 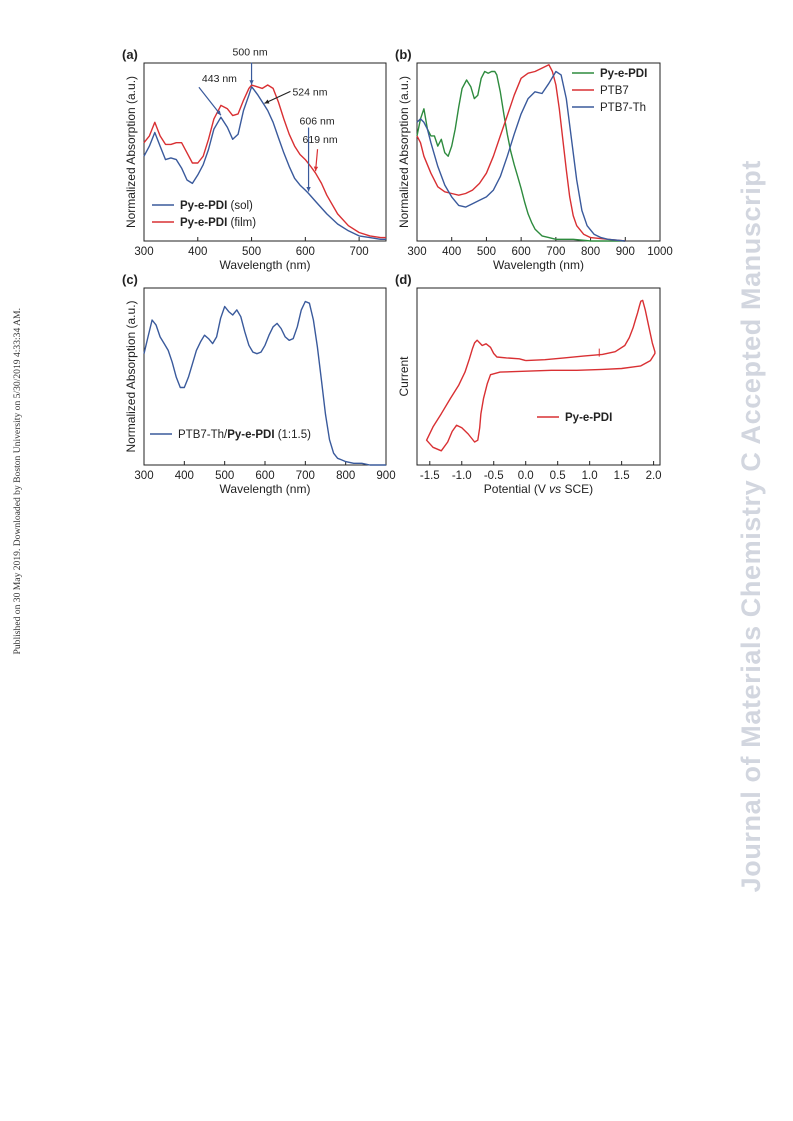 What do you see at coordinates (130, 279) in the screenshot?
I see `panel-label: (c)` at bounding box center [130, 279].